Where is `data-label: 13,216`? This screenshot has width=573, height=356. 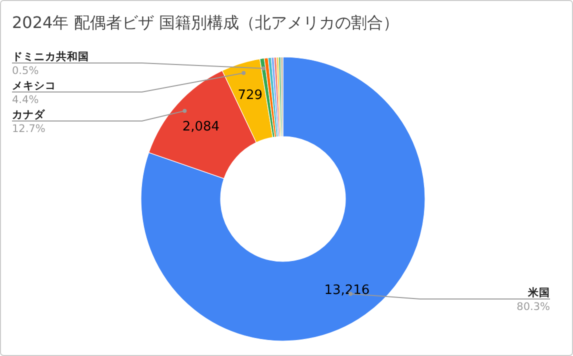 data-label: 13,216 is located at coordinates (347, 290).